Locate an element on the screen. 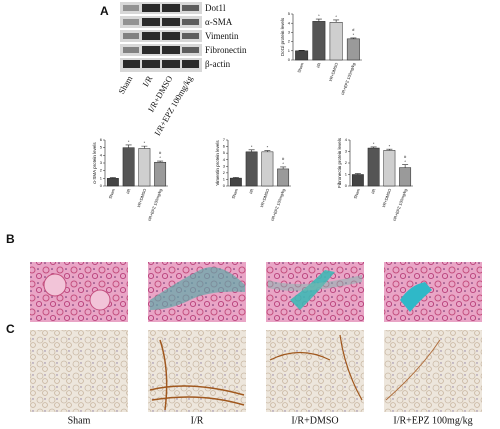 The image size is (500, 429). y-axis-title: Fibronectin protein levels is located at coordinates (339, 162).